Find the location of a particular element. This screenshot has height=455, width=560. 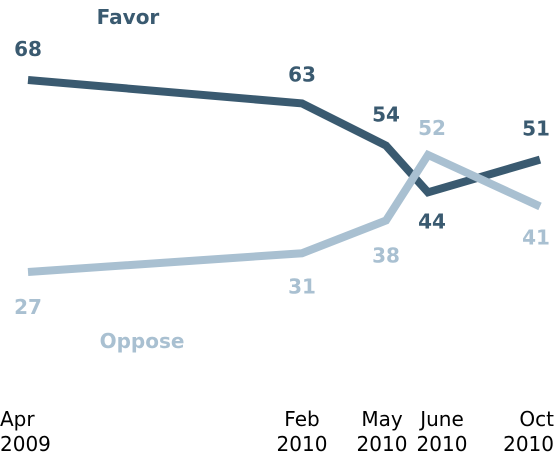

data-label-favor-0: 68 is located at coordinates (28, 49).